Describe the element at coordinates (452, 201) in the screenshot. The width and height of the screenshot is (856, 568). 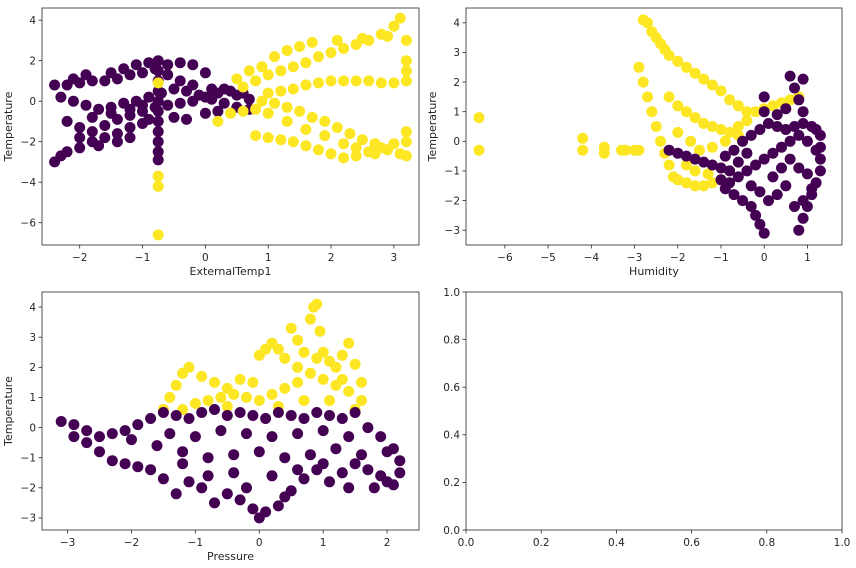
I see `y-tick-label: −2` at that location.